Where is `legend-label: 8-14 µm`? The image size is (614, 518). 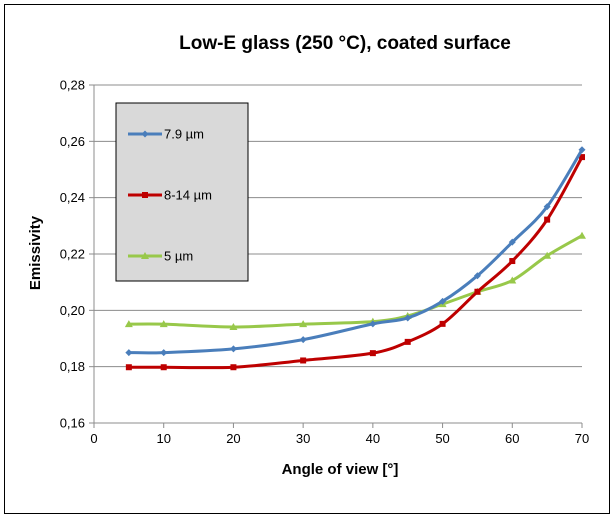
legend-label: 8-14 µm is located at coordinates (188, 195).